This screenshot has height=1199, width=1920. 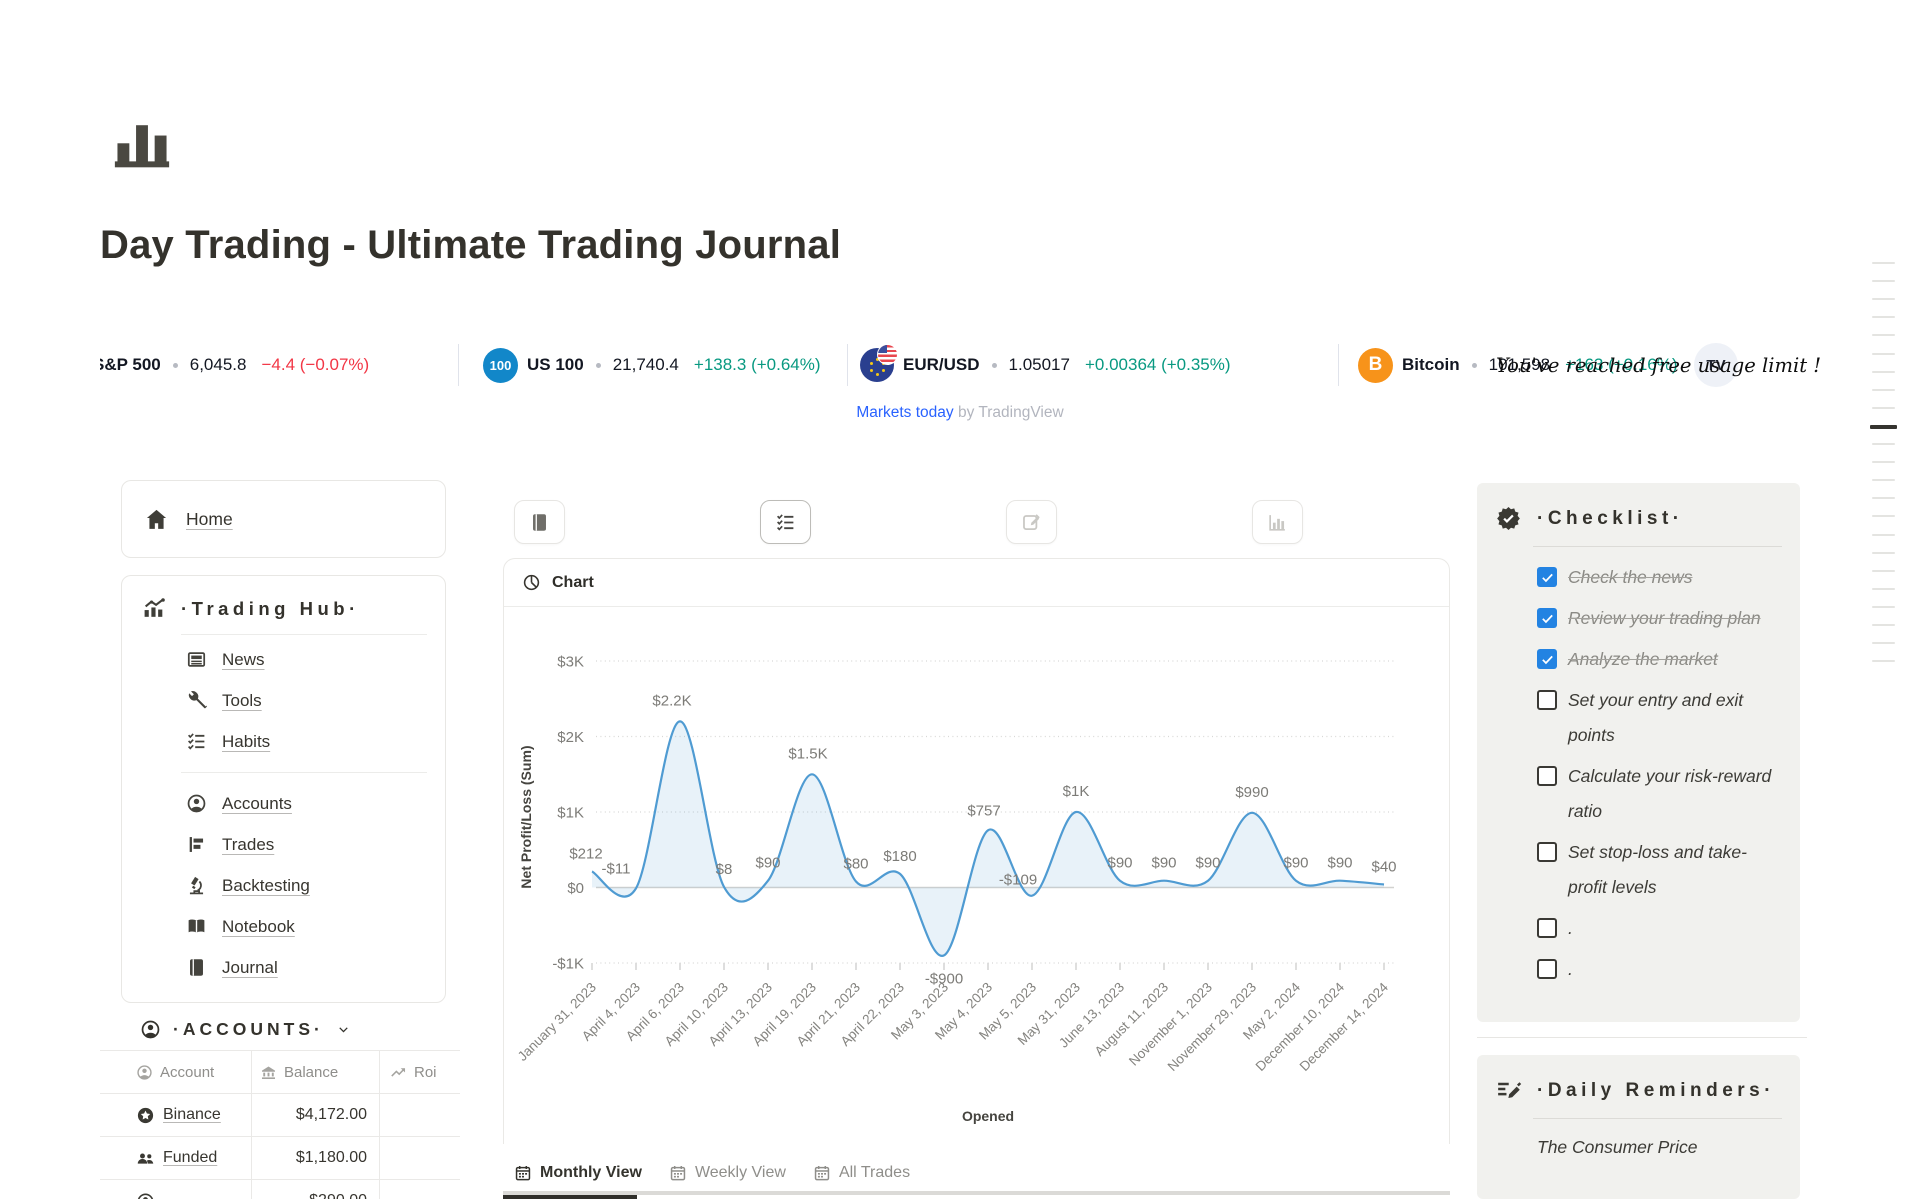 I want to click on sidebar-item-accounts: Accounts, so click(x=283, y=803).